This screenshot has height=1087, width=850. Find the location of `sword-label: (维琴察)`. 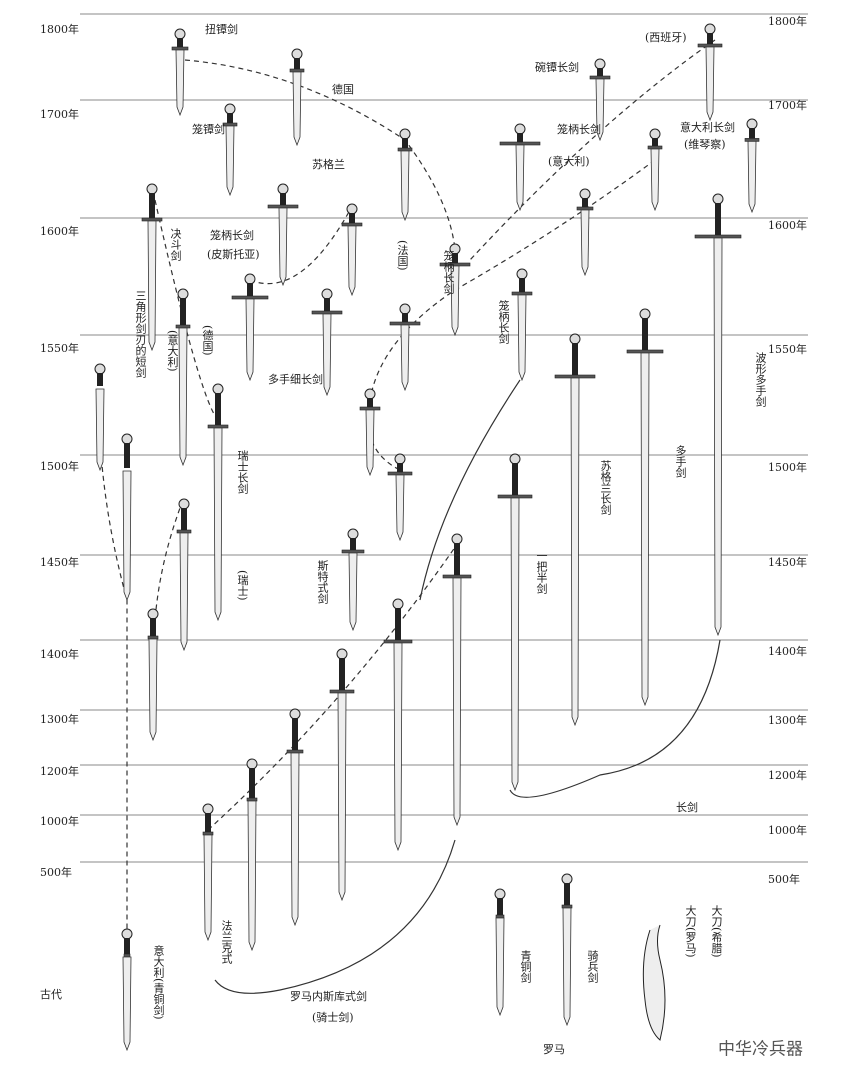

sword-label: (维琴察) is located at coordinates (705, 144).